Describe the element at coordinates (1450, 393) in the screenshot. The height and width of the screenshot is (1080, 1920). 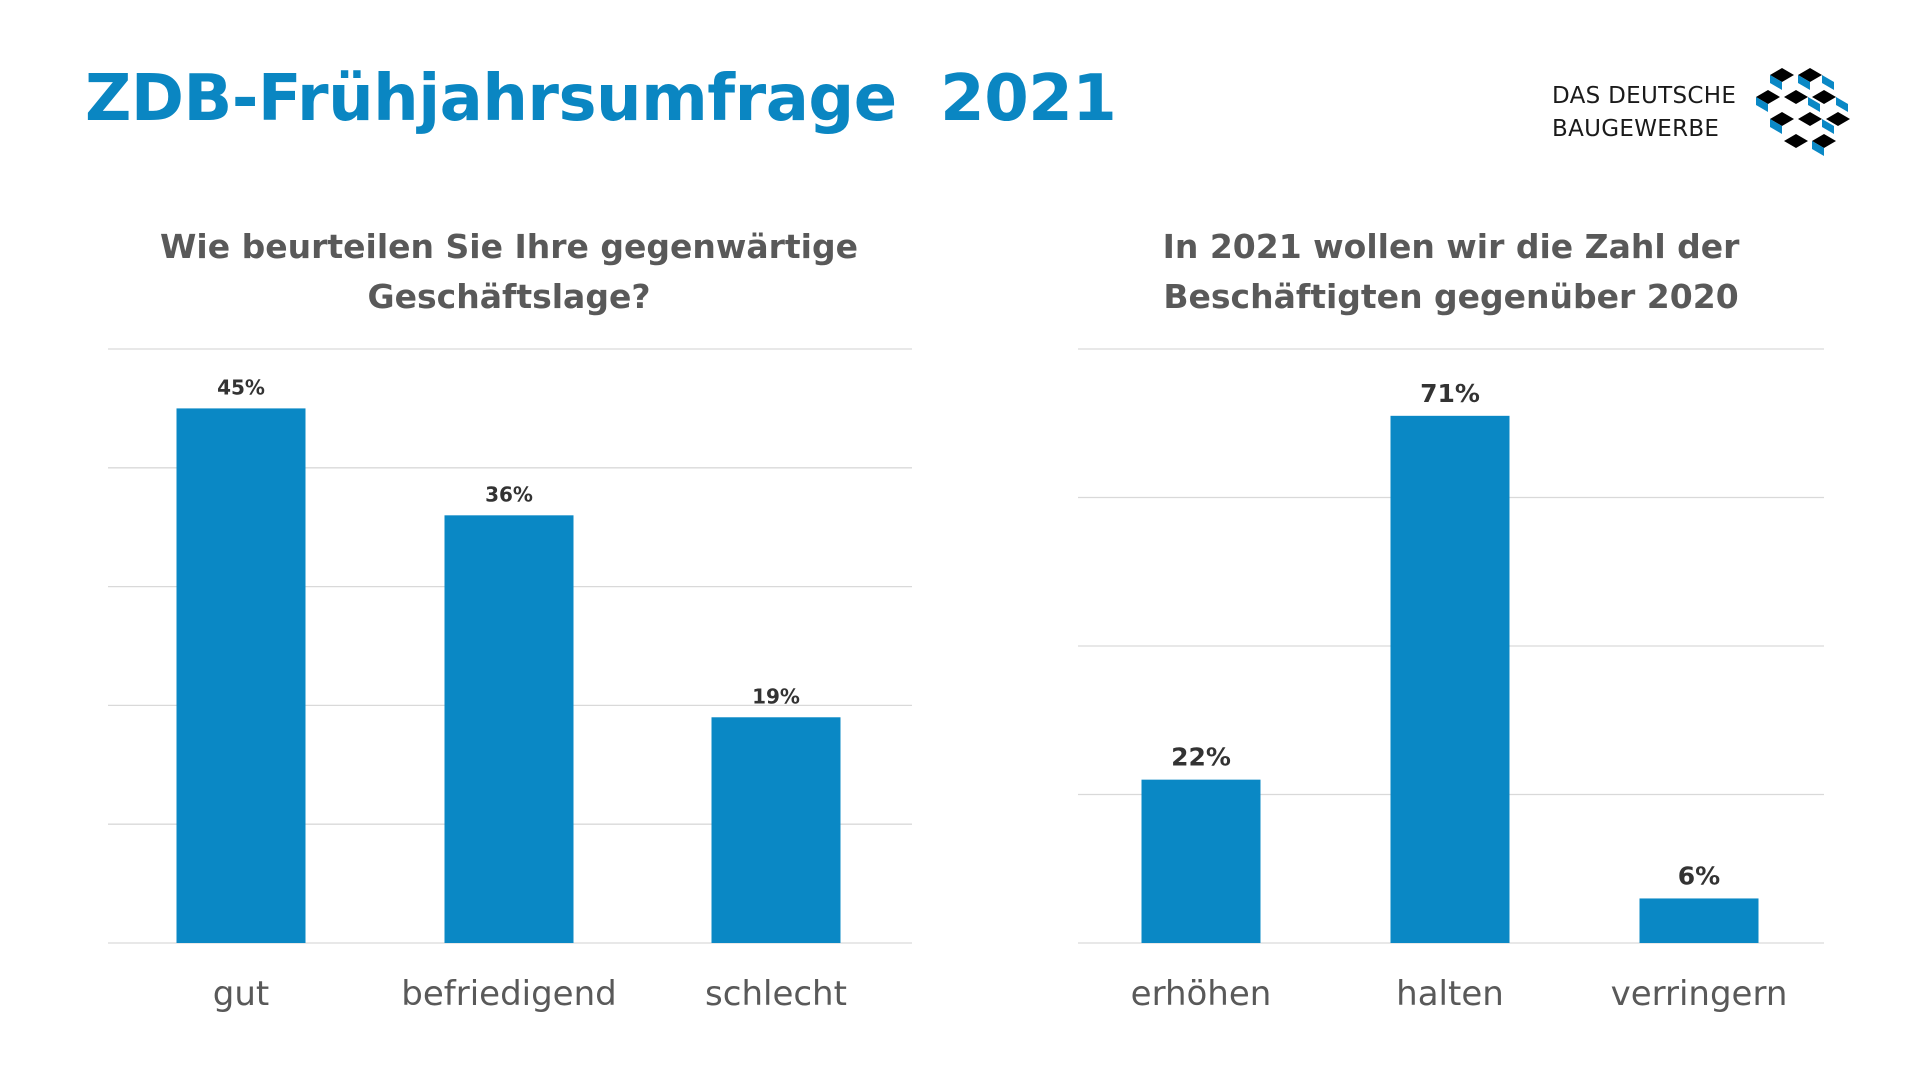
I see `data-label: 71%` at that location.